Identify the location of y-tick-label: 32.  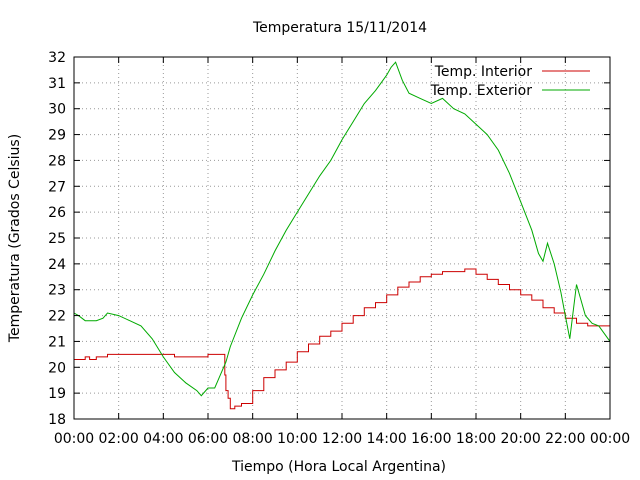
(57, 58).